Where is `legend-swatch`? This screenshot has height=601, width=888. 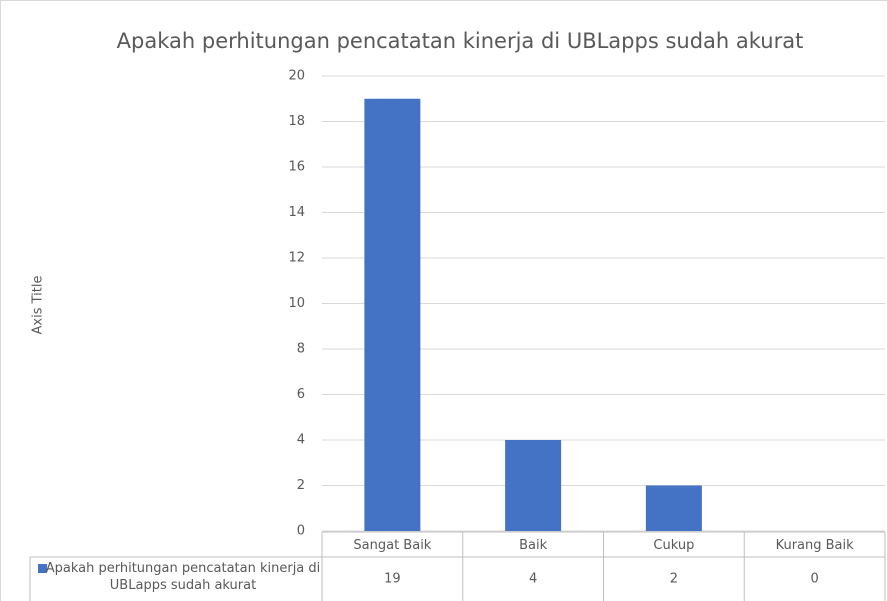 legend-swatch is located at coordinates (42, 568).